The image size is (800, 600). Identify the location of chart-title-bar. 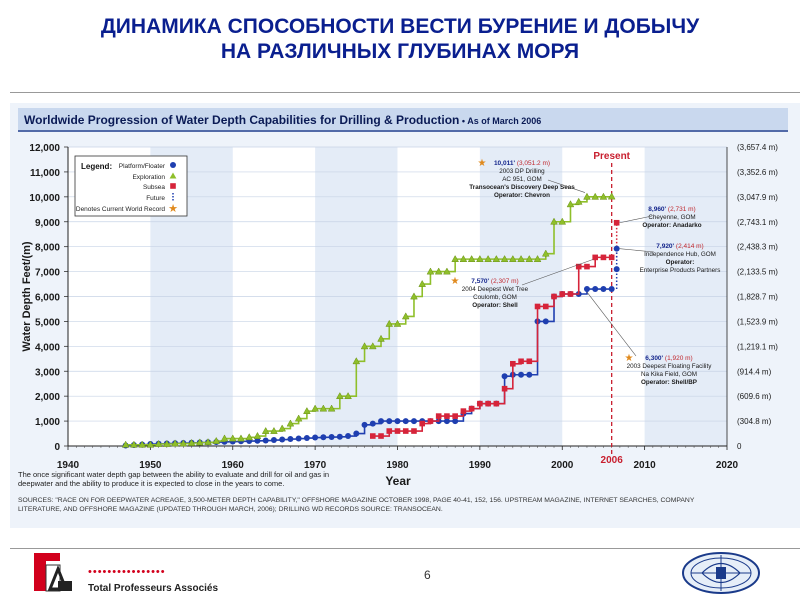
(403, 119).